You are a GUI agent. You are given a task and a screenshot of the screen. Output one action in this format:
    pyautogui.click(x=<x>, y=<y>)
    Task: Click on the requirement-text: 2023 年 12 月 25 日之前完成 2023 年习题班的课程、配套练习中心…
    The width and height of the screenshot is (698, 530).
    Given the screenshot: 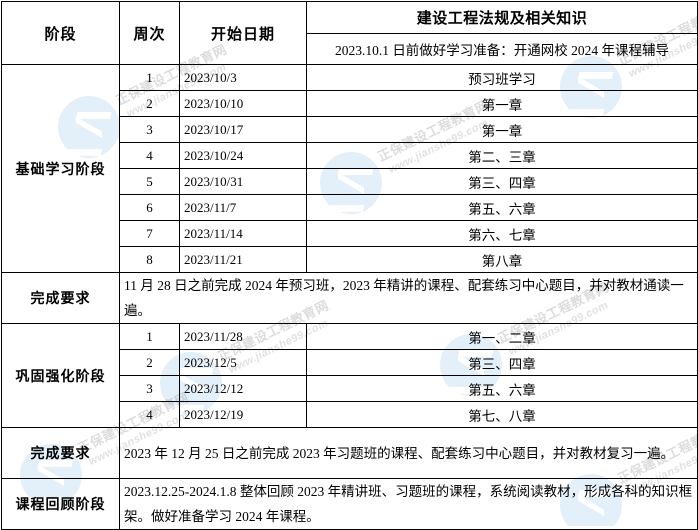 What is the action you would take?
    pyautogui.click(x=408, y=453)
    